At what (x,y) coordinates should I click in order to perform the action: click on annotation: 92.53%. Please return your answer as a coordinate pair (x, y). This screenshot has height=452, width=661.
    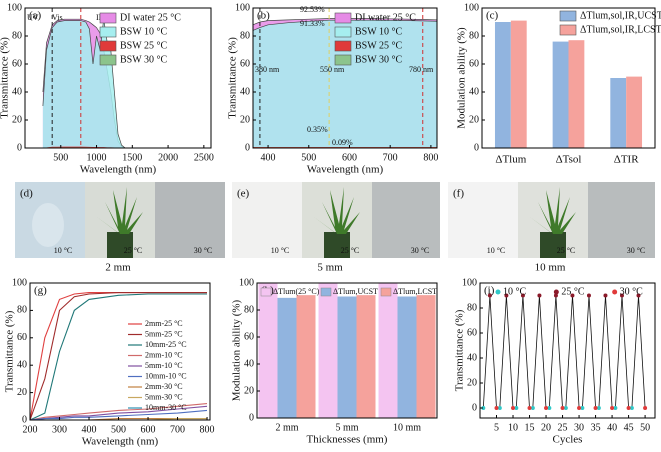
    Looking at the image, I should click on (312, 9).